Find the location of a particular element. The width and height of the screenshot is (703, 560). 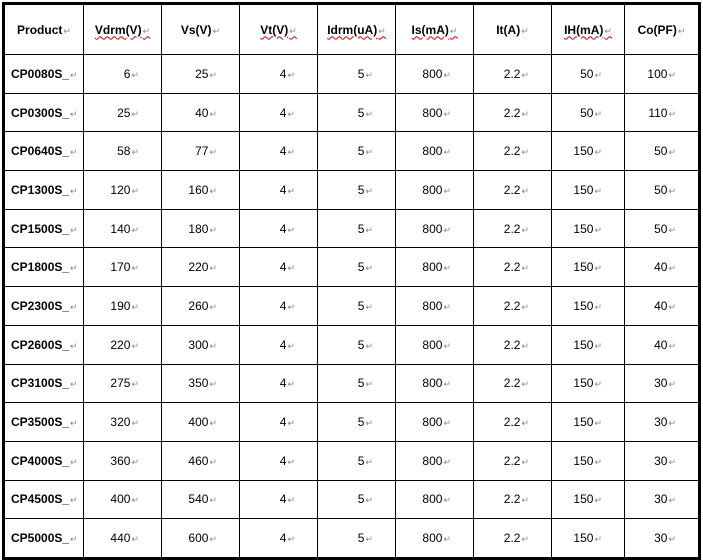

value-cell: 460 is located at coordinates (200, 460).